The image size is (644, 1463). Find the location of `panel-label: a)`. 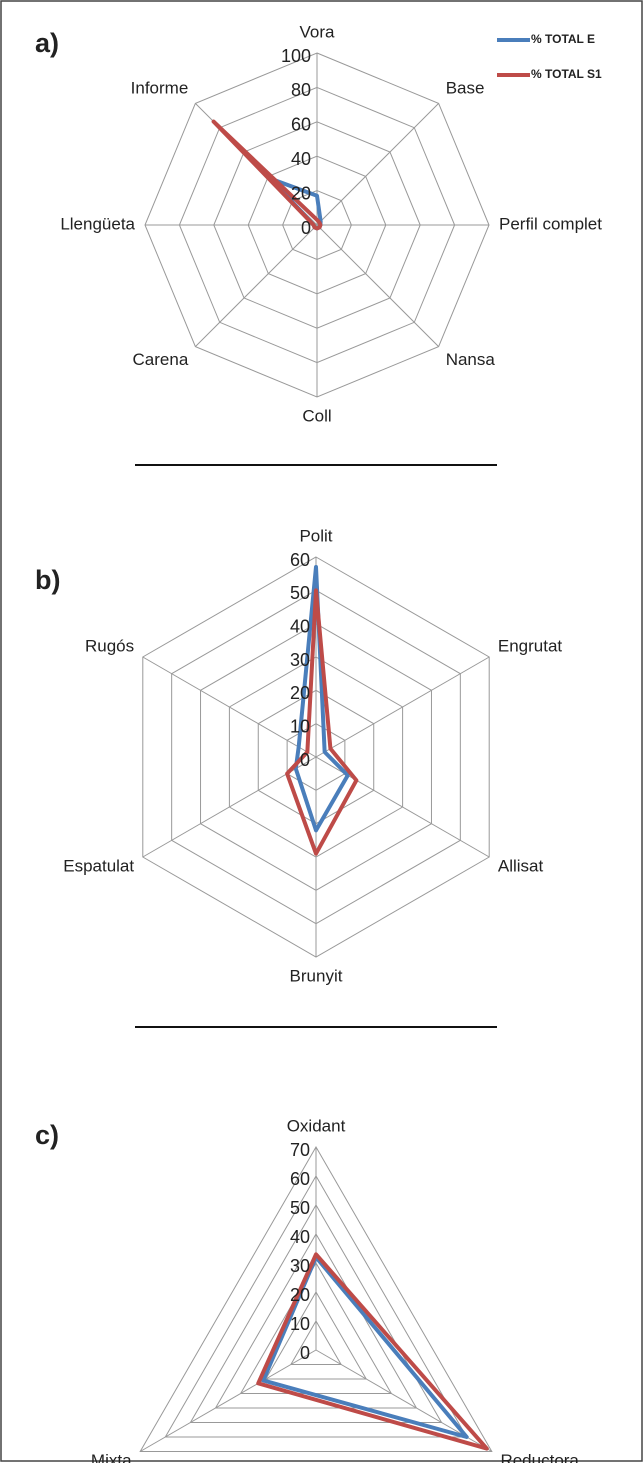

panel-label: a) is located at coordinates (47, 43).